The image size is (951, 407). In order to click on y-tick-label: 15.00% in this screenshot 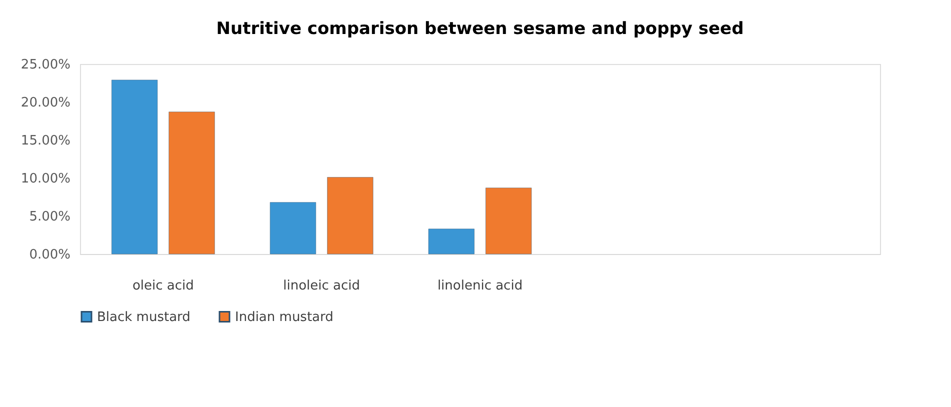, I will do `click(45, 141)`.